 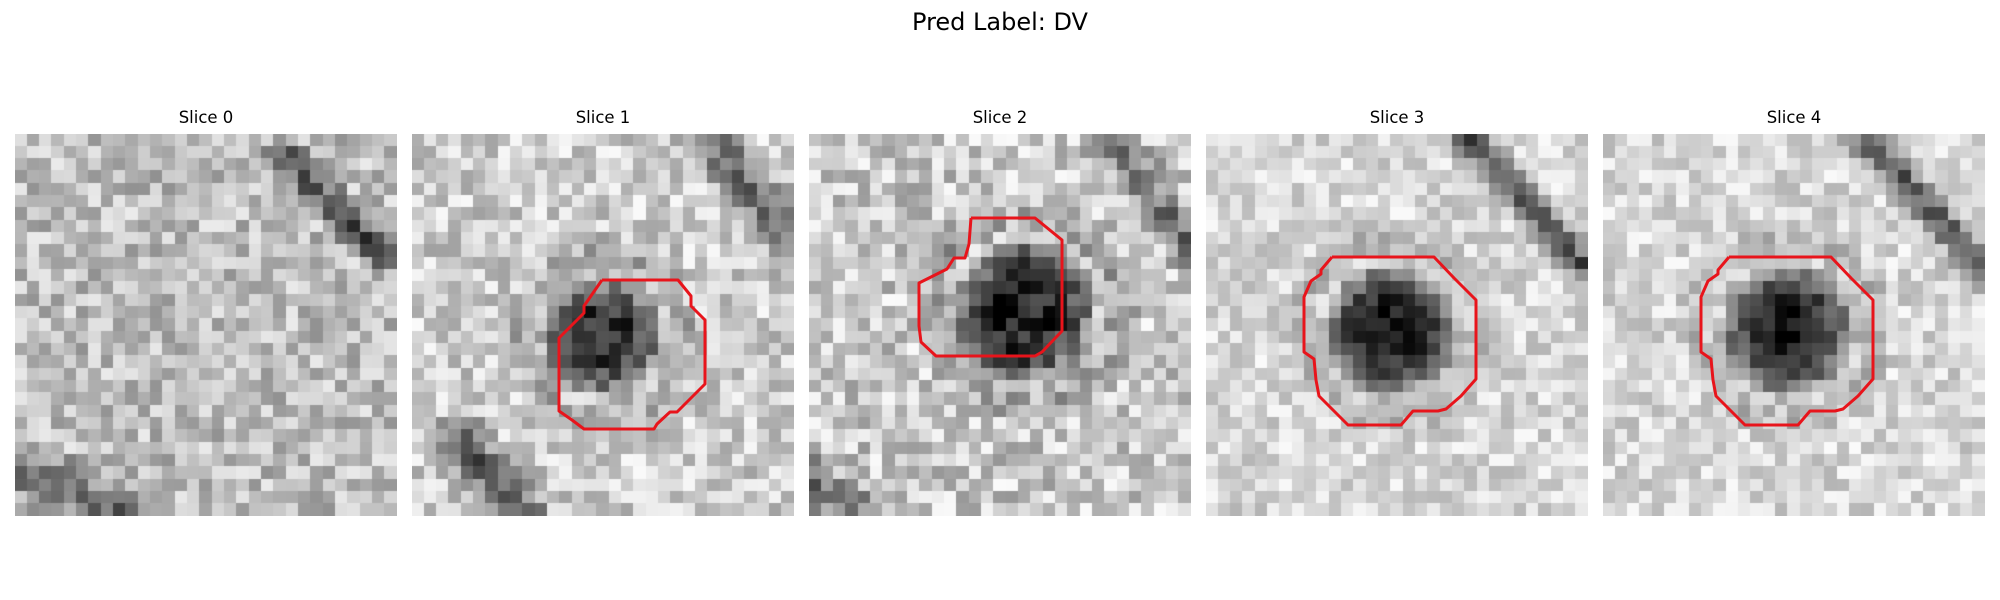 I want to click on slice-panel-4: Slice 4, so click(x=1794, y=312).